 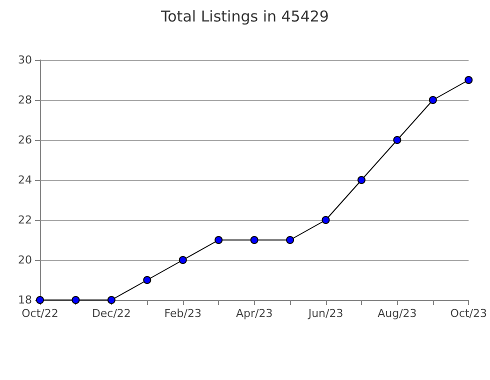 What do you see at coordinates (25, 300) in the screenshot?
I see `y-tick-label: 18` at bounding box center [25, 300].